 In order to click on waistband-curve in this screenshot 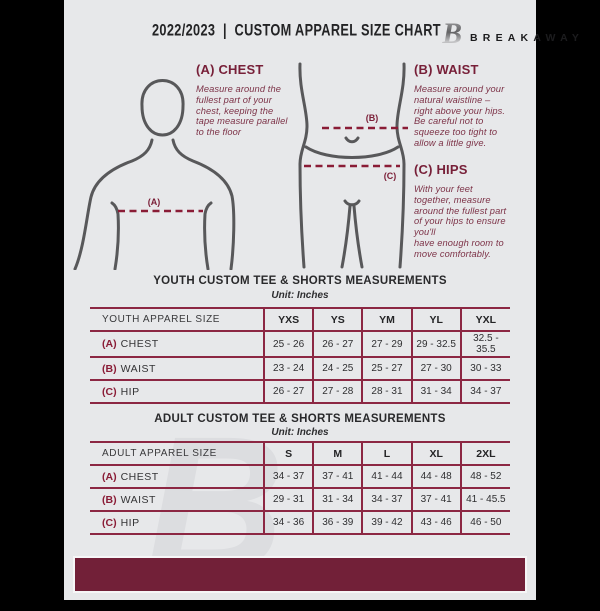, I will do `click(352, 152)`.